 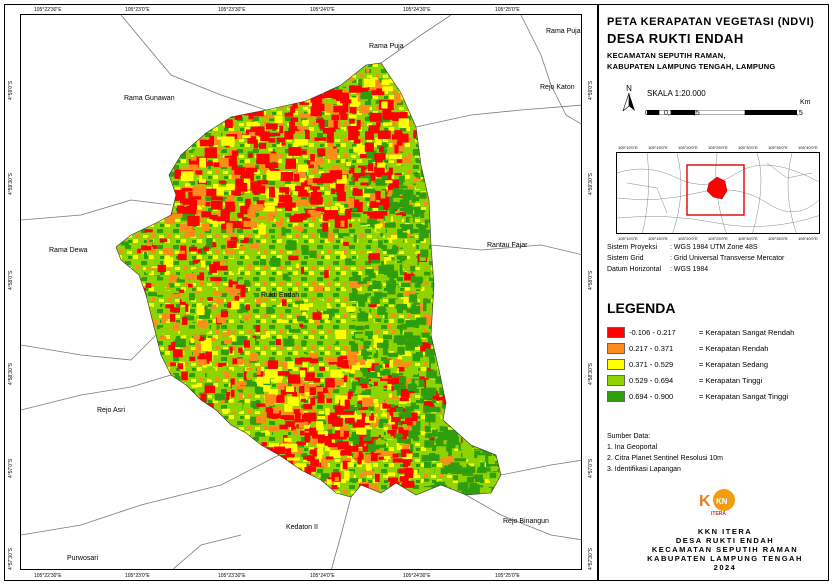 What do you see at coordinates (111, 410) in the screenshot?
I see `place-label-rejo-asri: Rejo Asri` at bounding box center [111, 410].